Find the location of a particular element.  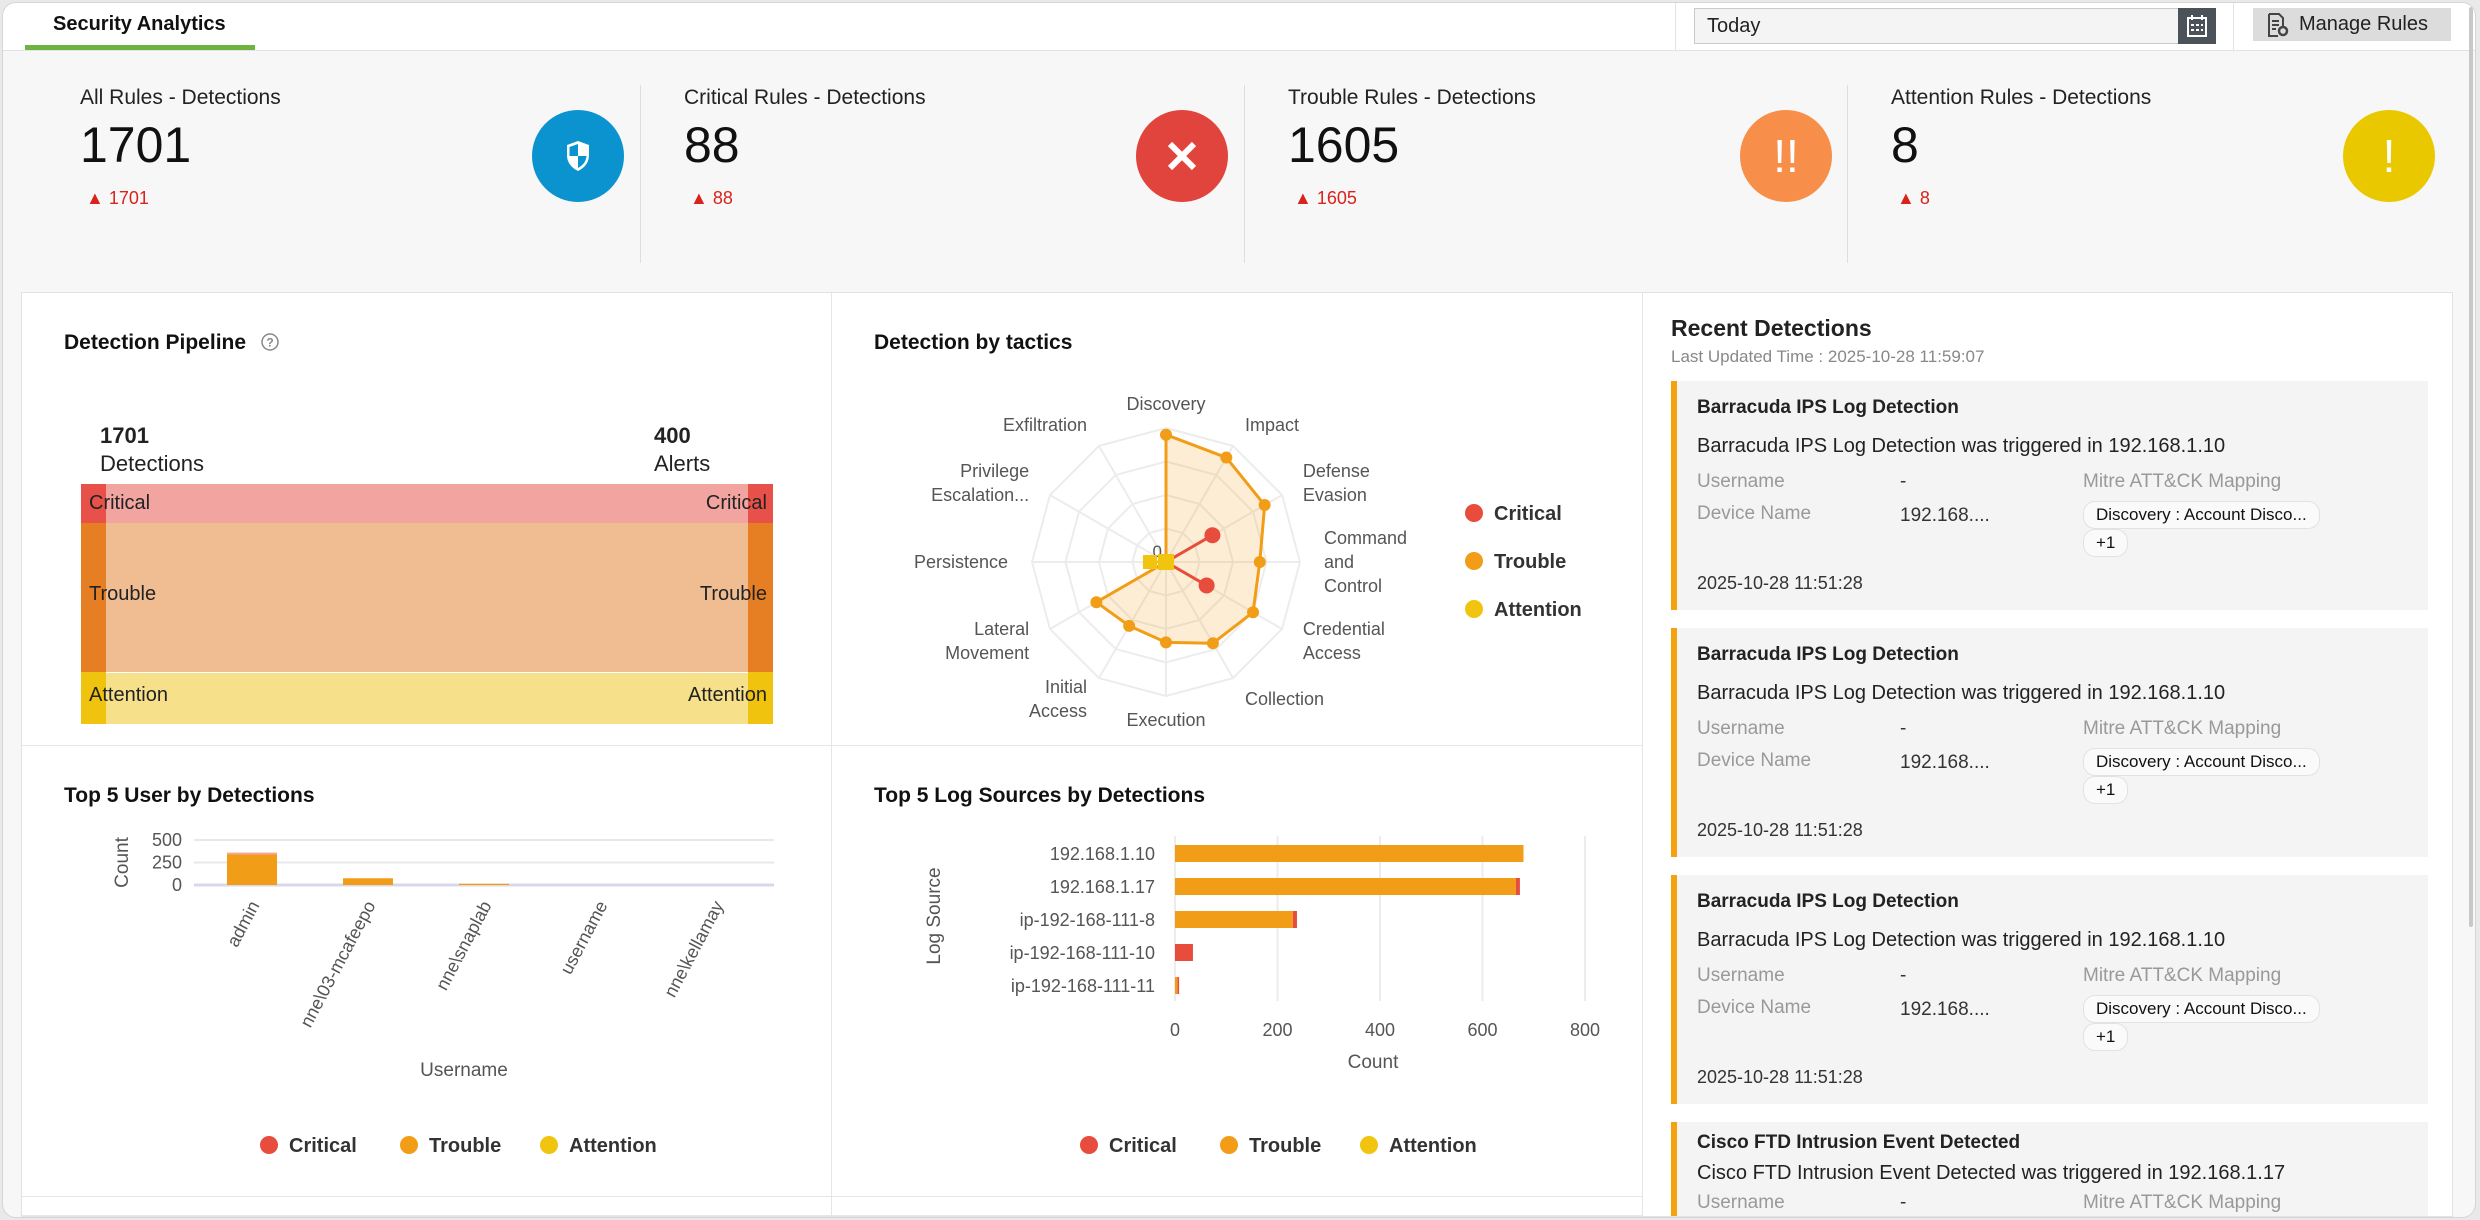

detection-title: Cisco FTD Intrusion Event Detected is located at coordinates (1859, 1142).